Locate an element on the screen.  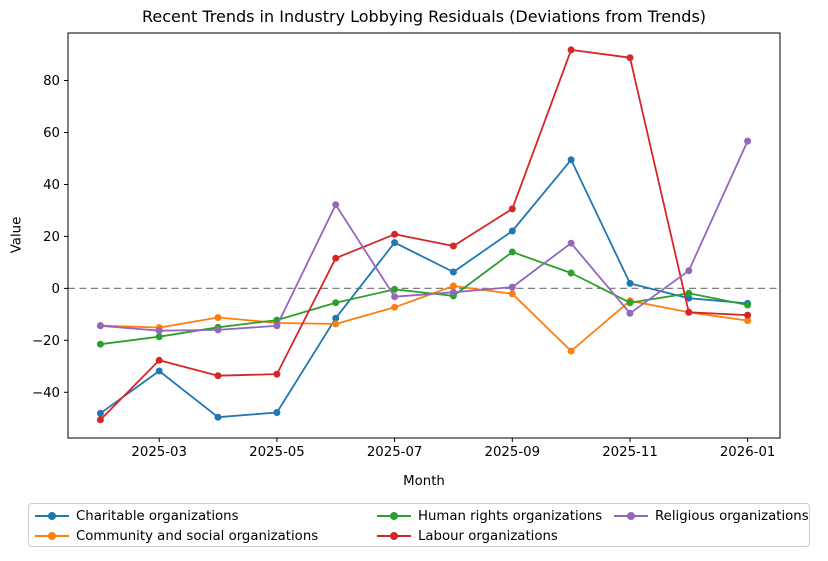
line-human-rights-organizations is located at coordinates (424, 298).